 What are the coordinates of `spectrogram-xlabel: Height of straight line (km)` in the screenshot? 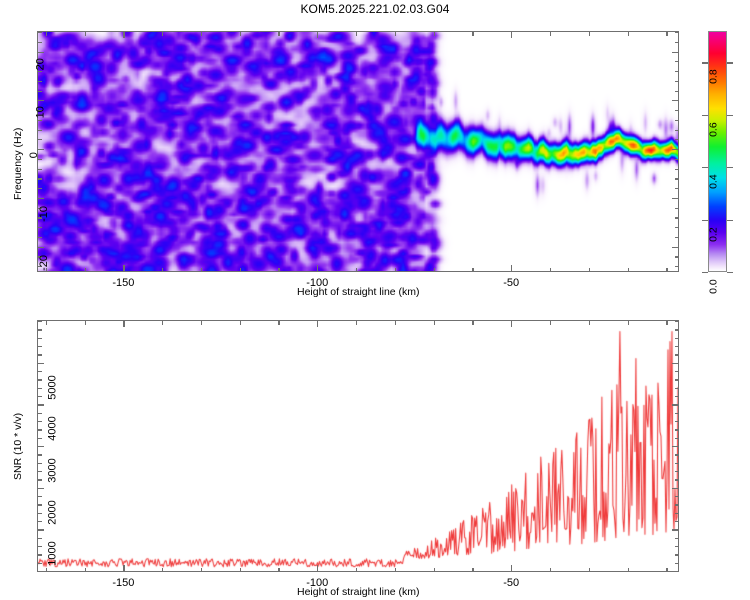 It's located at (358, 292).